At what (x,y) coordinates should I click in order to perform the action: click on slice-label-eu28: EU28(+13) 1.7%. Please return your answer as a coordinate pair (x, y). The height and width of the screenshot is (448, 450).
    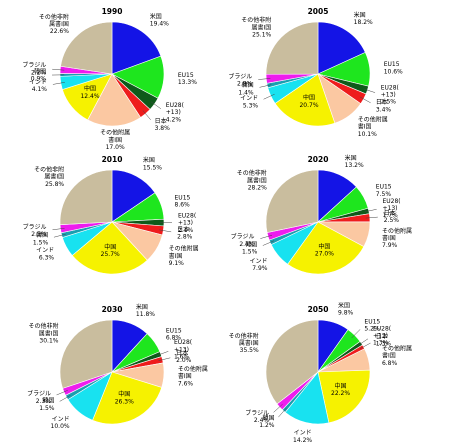
    Looking at the image, I should click on (391, 208).